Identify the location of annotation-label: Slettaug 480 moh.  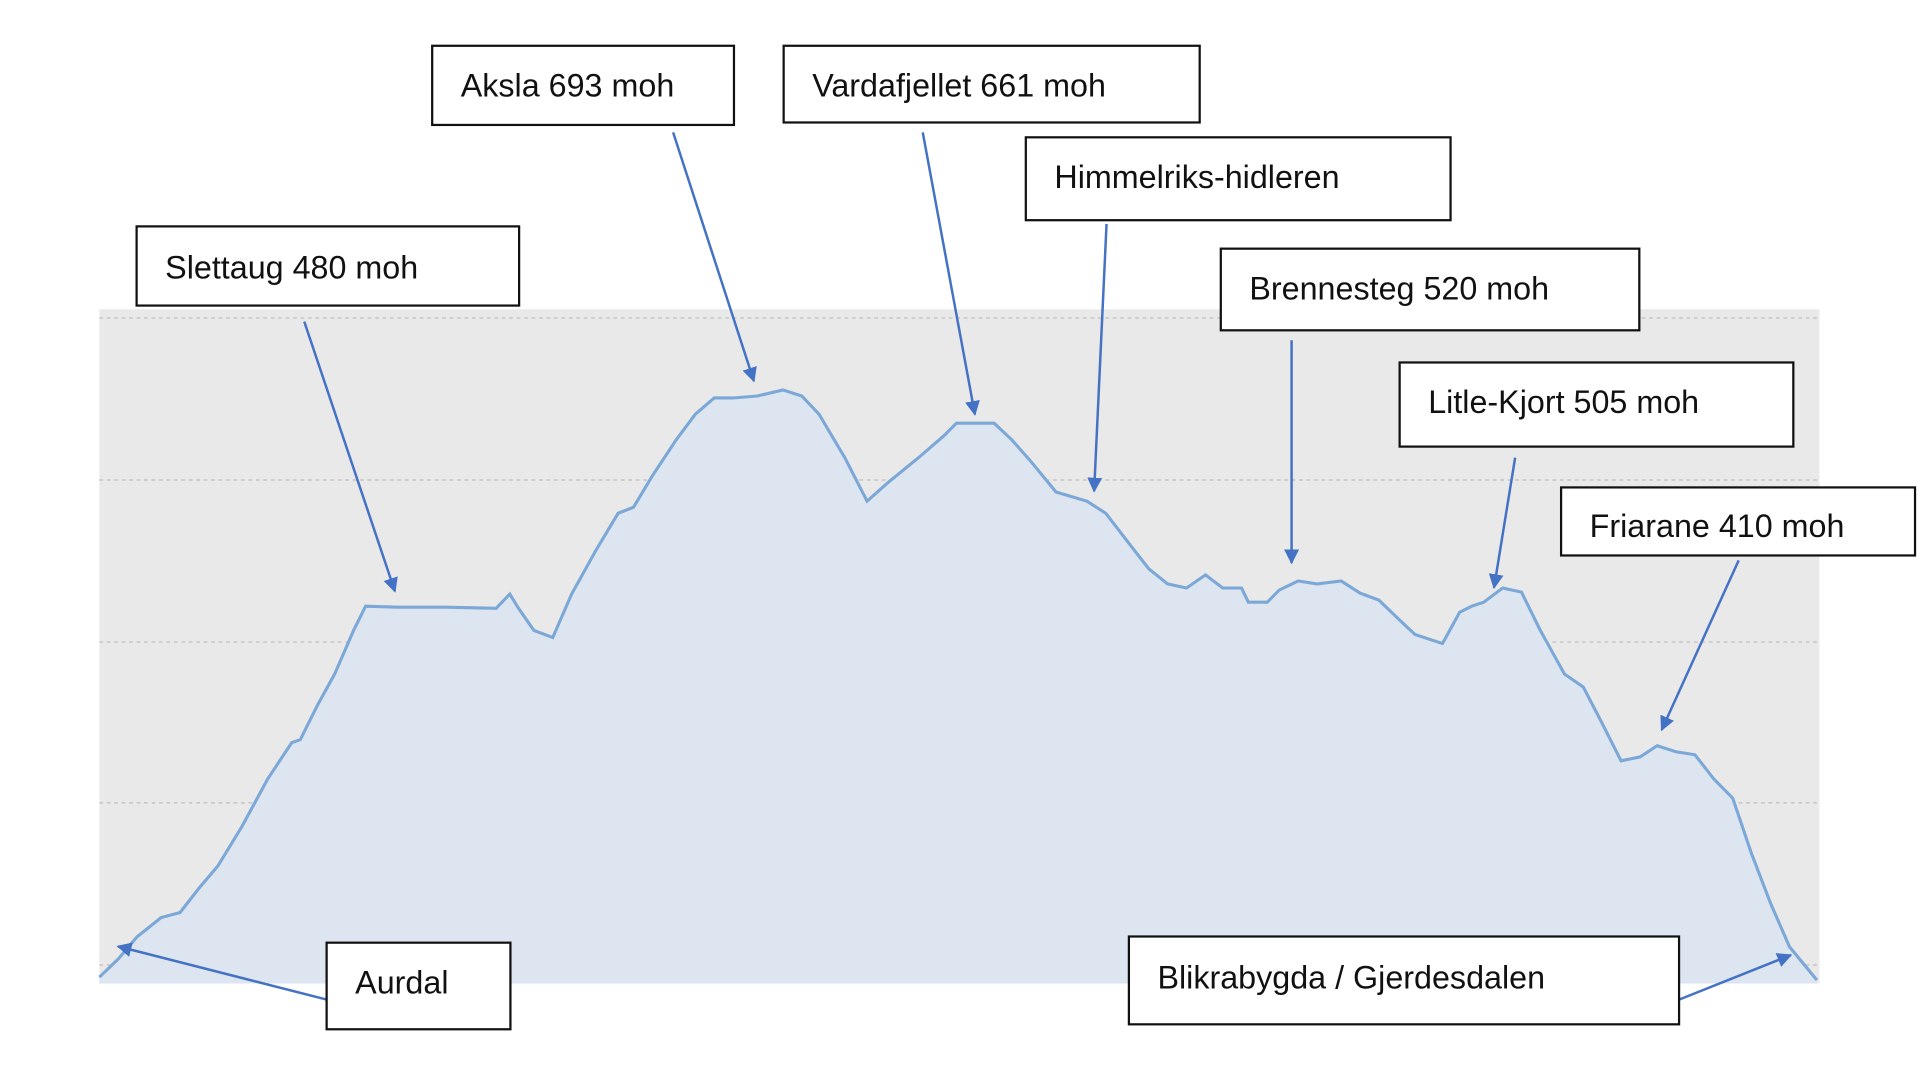
(291, 267).